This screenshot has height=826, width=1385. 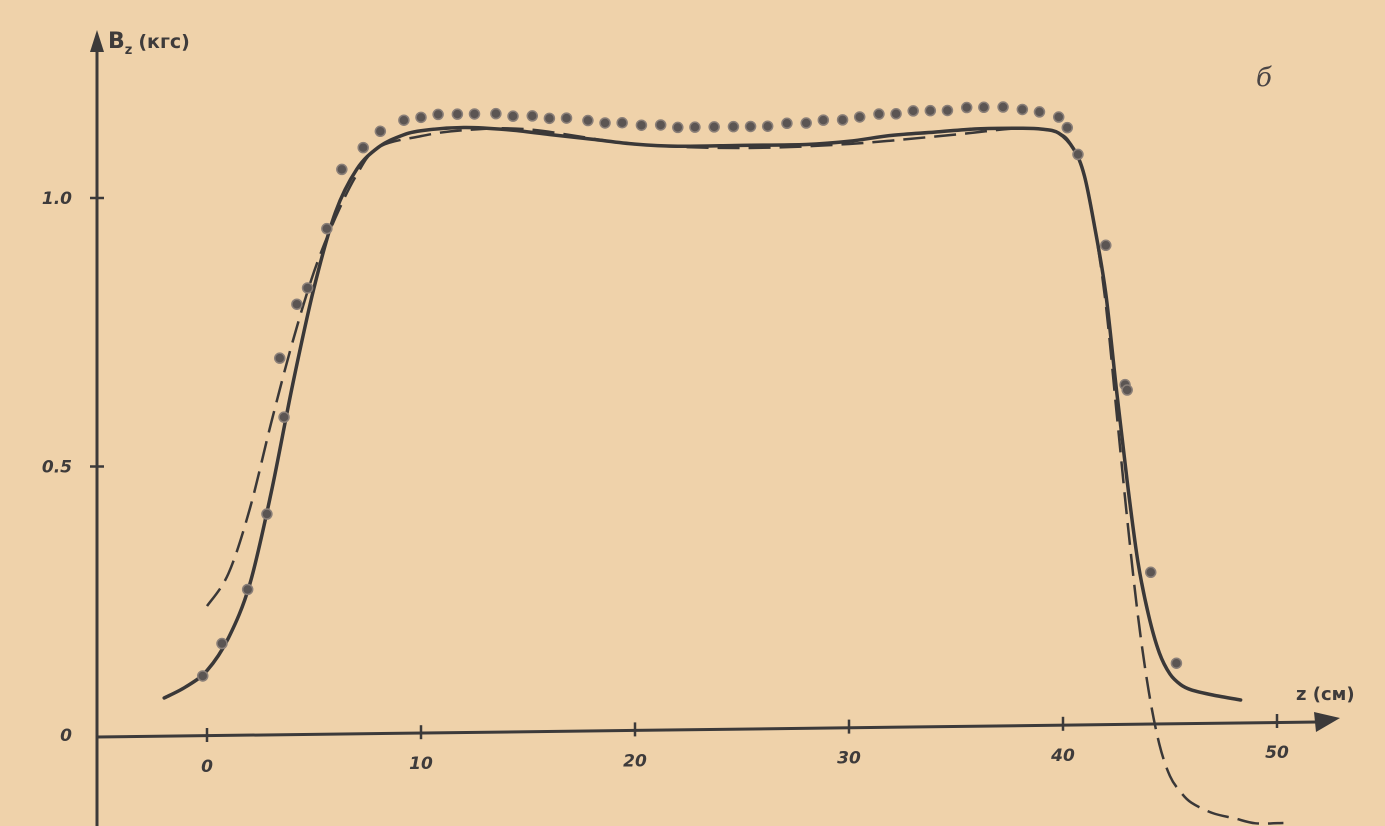 What do you see at coordinates (1277, 753) in the screenshot?
I see `x-tick-label: 50` at bounding box center [1277, 753].